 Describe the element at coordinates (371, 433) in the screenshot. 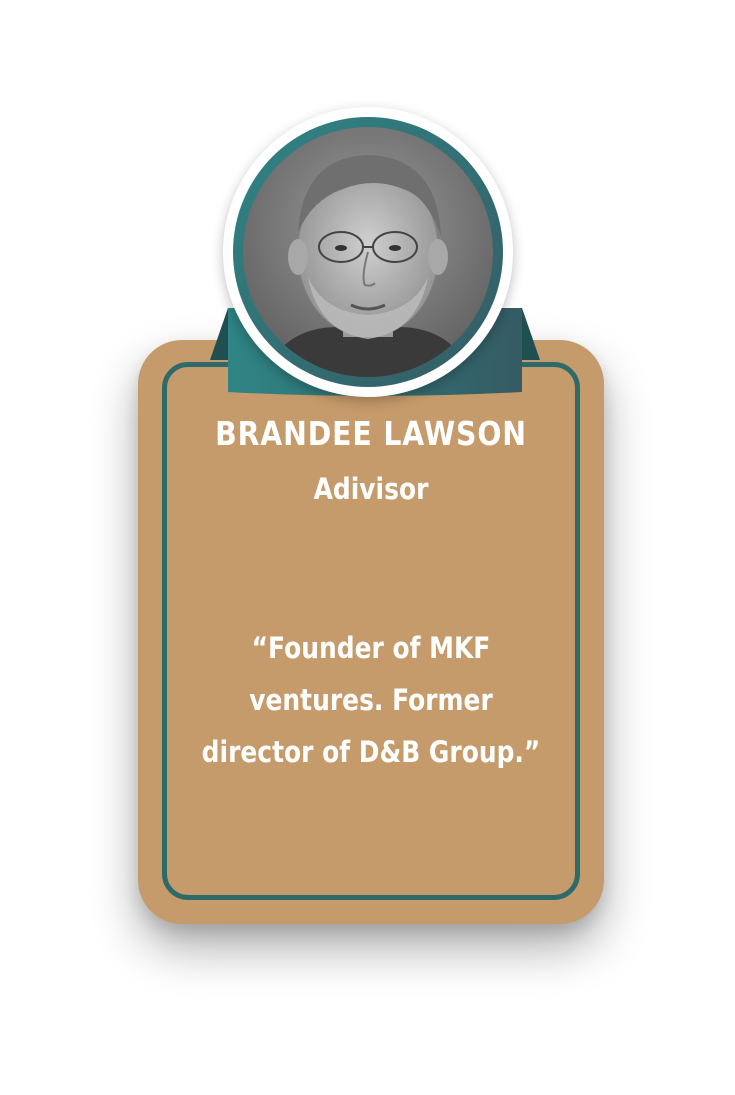

I see `advisor-name: BRANDEE LAWSON` at that location.